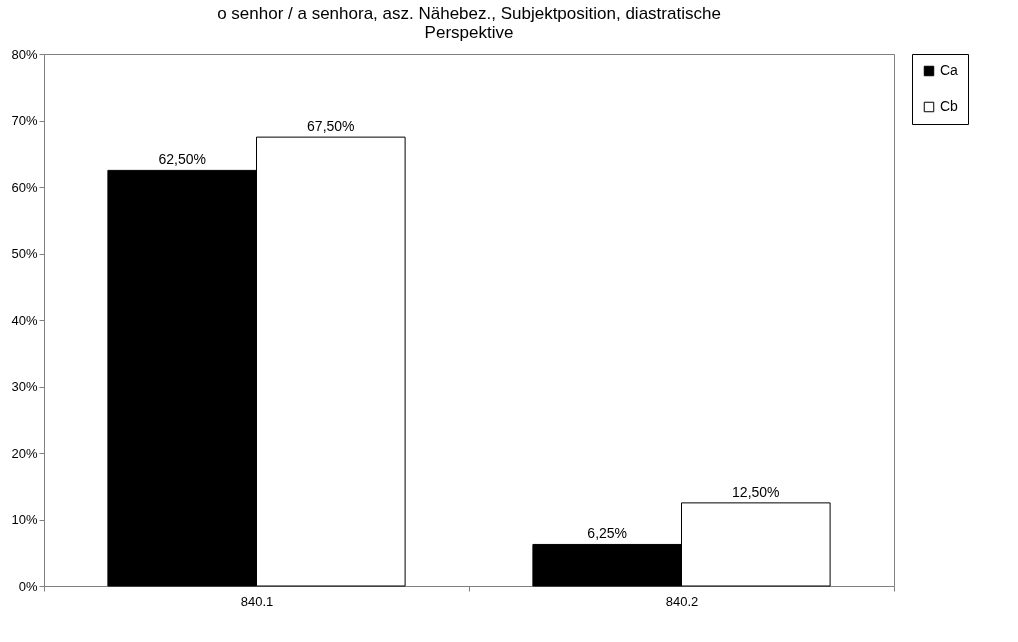  Describe the element at coordinates (24, 187) in the screenshot. I see `y-tick-label: 60%` at that location.